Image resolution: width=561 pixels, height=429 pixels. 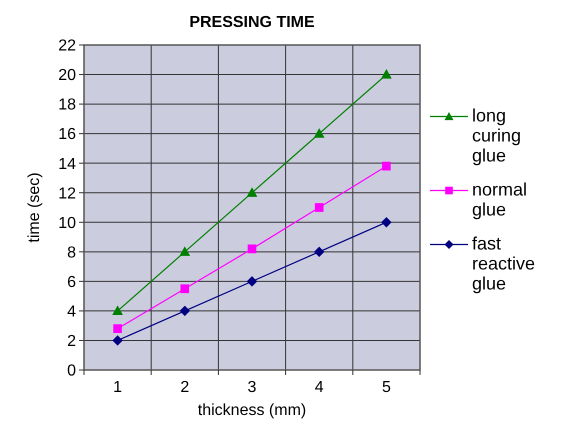 What do you see at coordinates (67, 75) in the screenshot?
I see `y-tick-label: 20` at bounding box center [67, 75].